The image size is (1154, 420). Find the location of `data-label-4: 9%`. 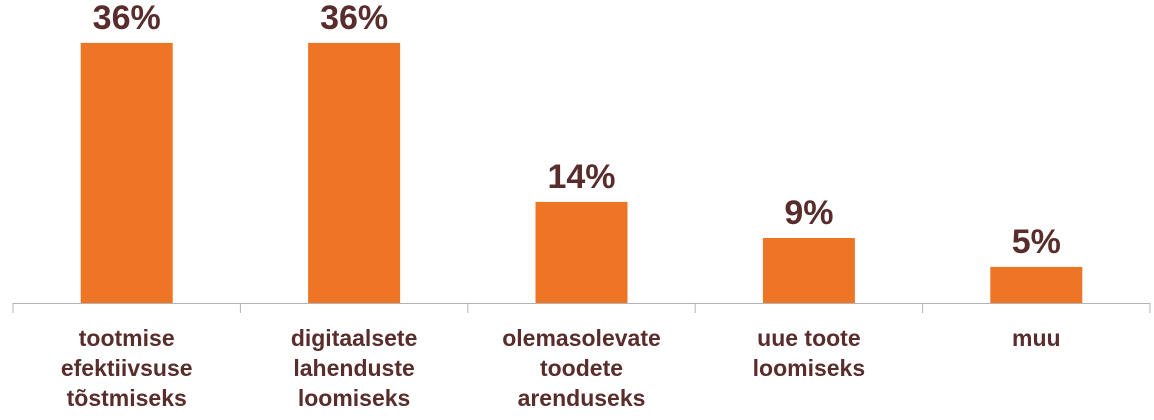

data-label-4: 9% is located at coordinates (808, 213).